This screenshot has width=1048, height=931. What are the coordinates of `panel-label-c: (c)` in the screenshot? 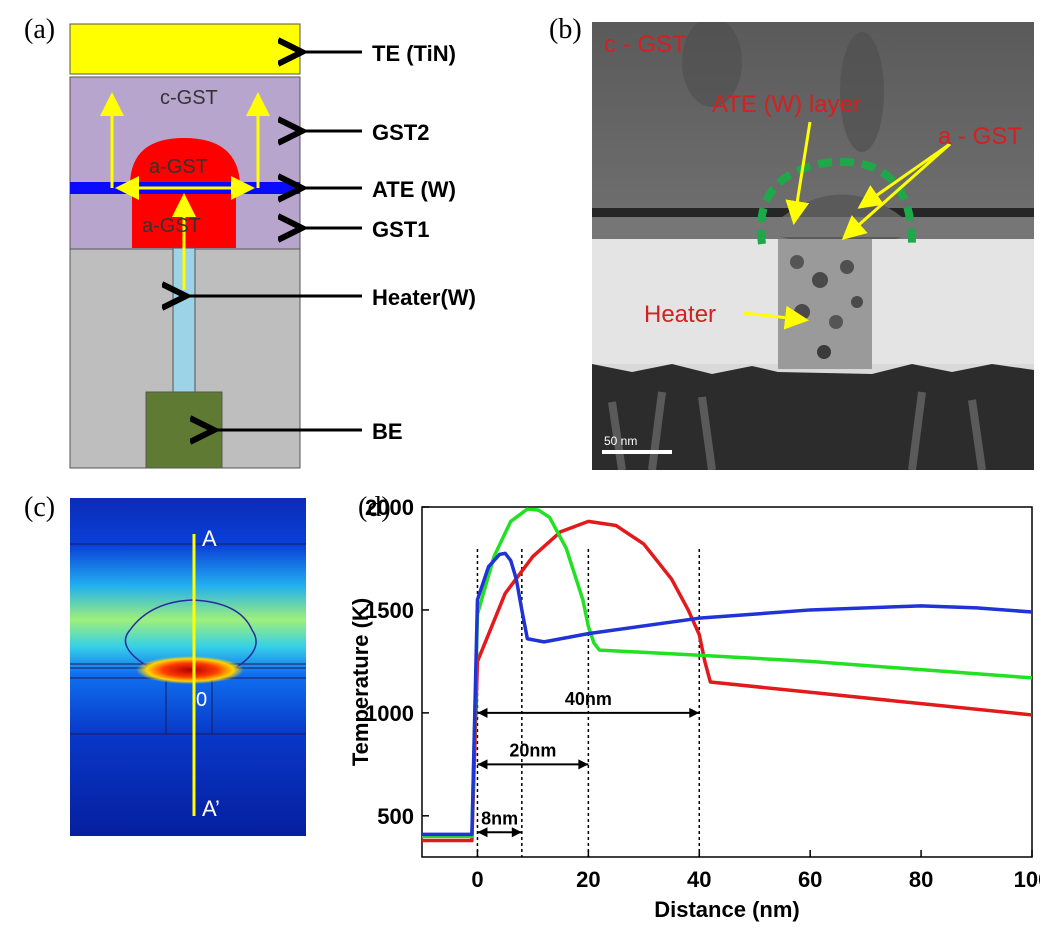 It's located at (40, 507).